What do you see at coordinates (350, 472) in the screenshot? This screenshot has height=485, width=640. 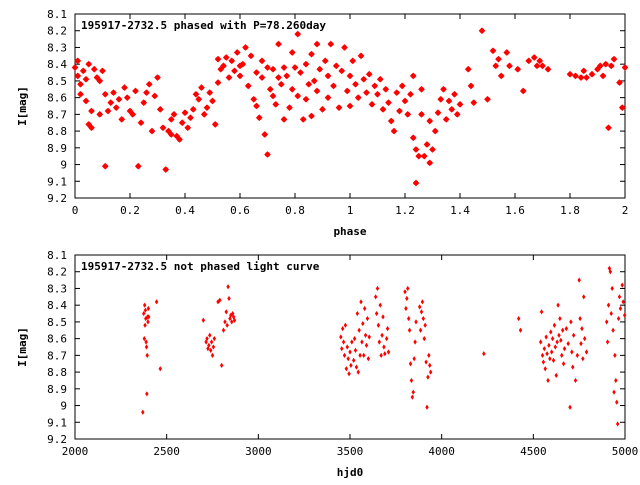 I see `unphased-chart-x-label: hjd0` at bounding box center [350, 472].